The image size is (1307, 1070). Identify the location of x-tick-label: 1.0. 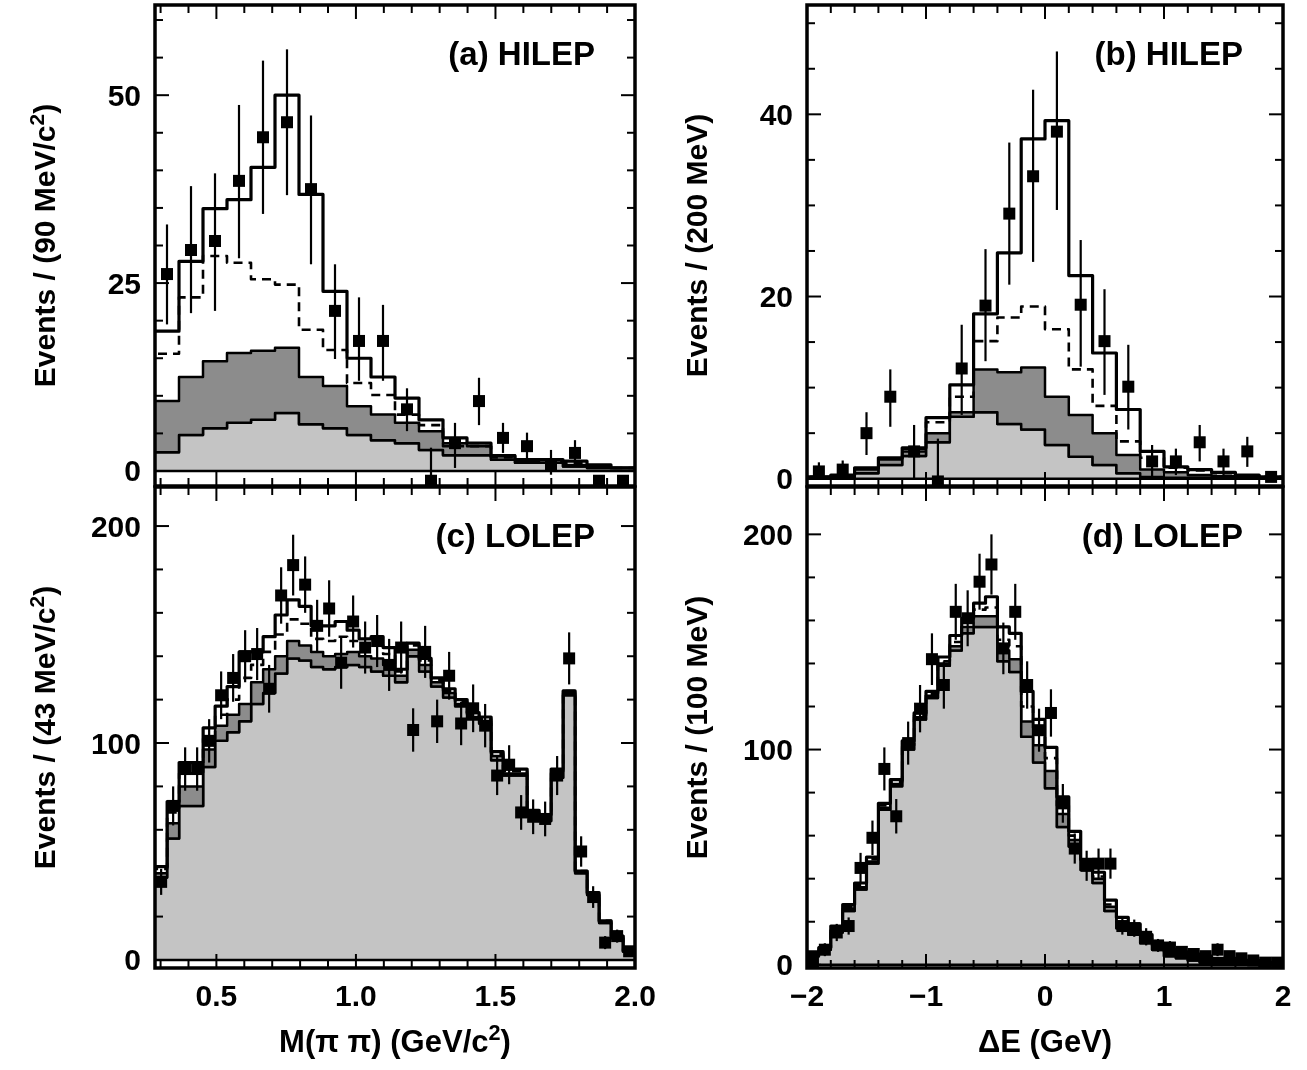
(356, 995).